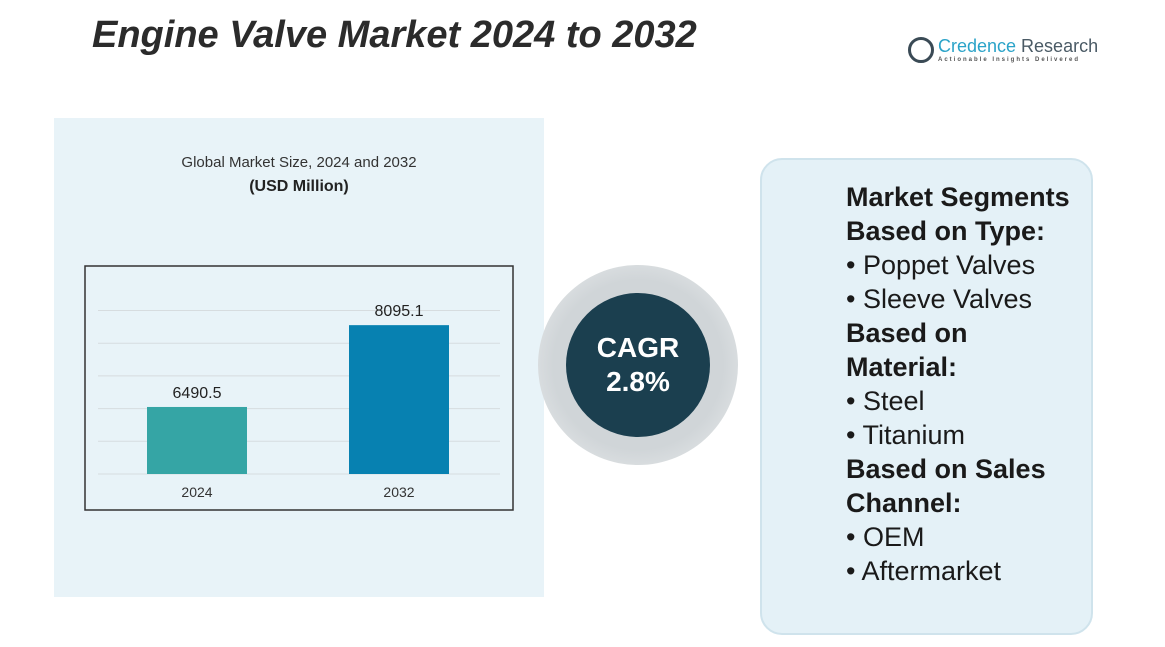 The image size is (1165, 647). What do you see at coordinates (885, 537) in the screenshot?
I see `segment-item: • OEM` at bounding box center [885, 537].